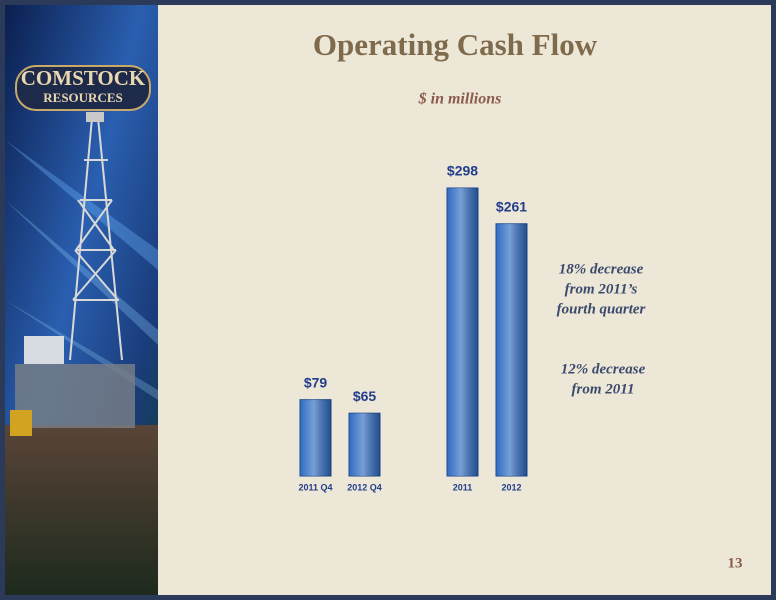 The width and height of the screenshot is (776, 600). What do you see at coordinates (455, 44) in the screenshot?
I see `chart-title: Operating Cash Flow` at bounding box center [455, 44].